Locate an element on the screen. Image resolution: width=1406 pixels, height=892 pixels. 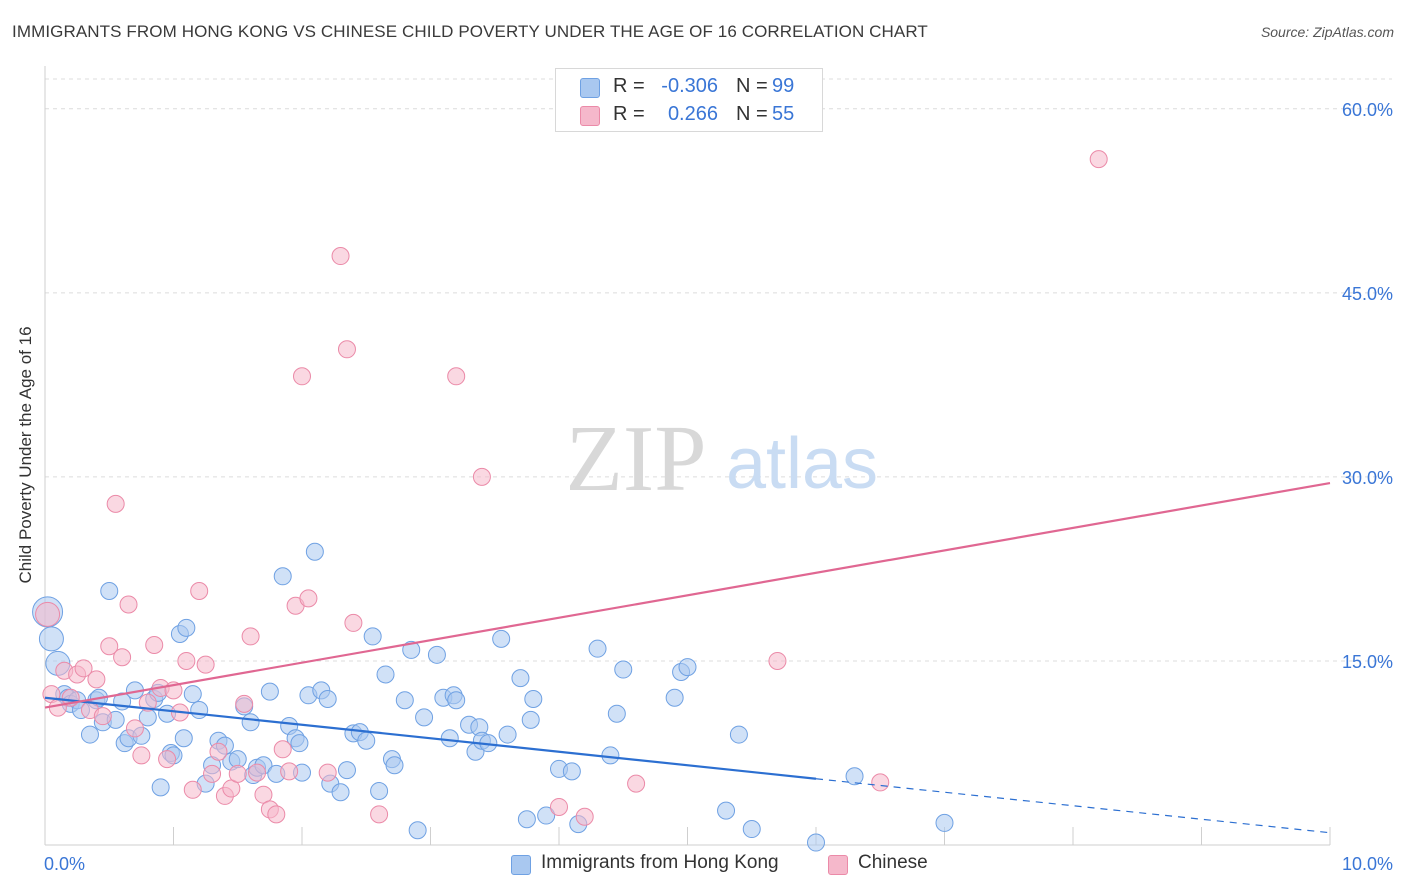
trend-line-extension is located at coordinates (1073, 806).